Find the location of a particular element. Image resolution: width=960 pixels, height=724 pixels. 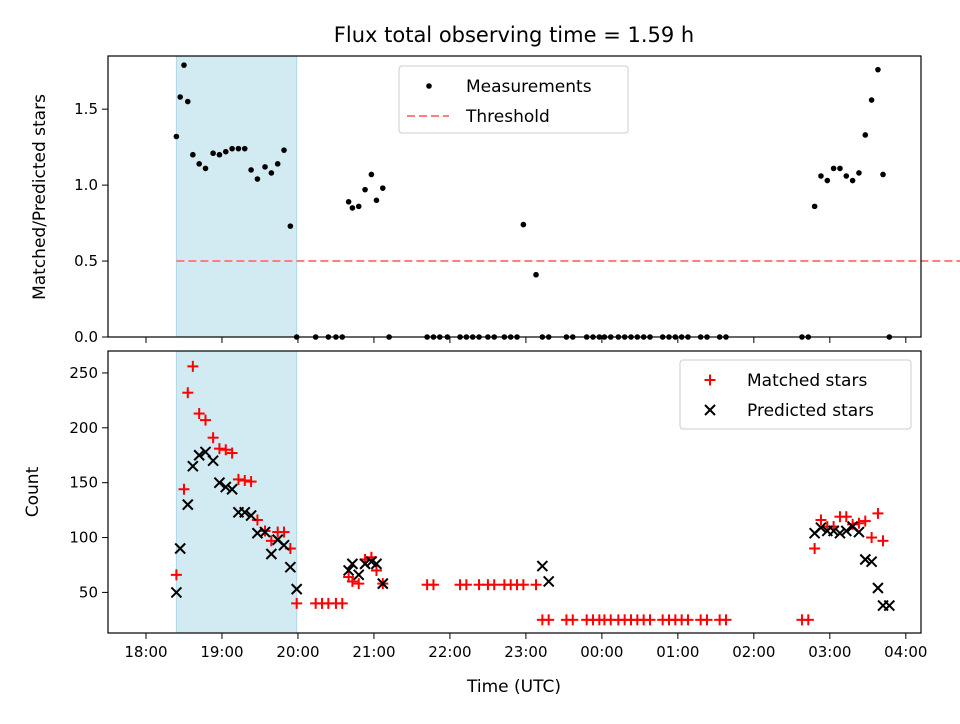

x-tick-label: 03:00 is located at coordinates (829, 652).